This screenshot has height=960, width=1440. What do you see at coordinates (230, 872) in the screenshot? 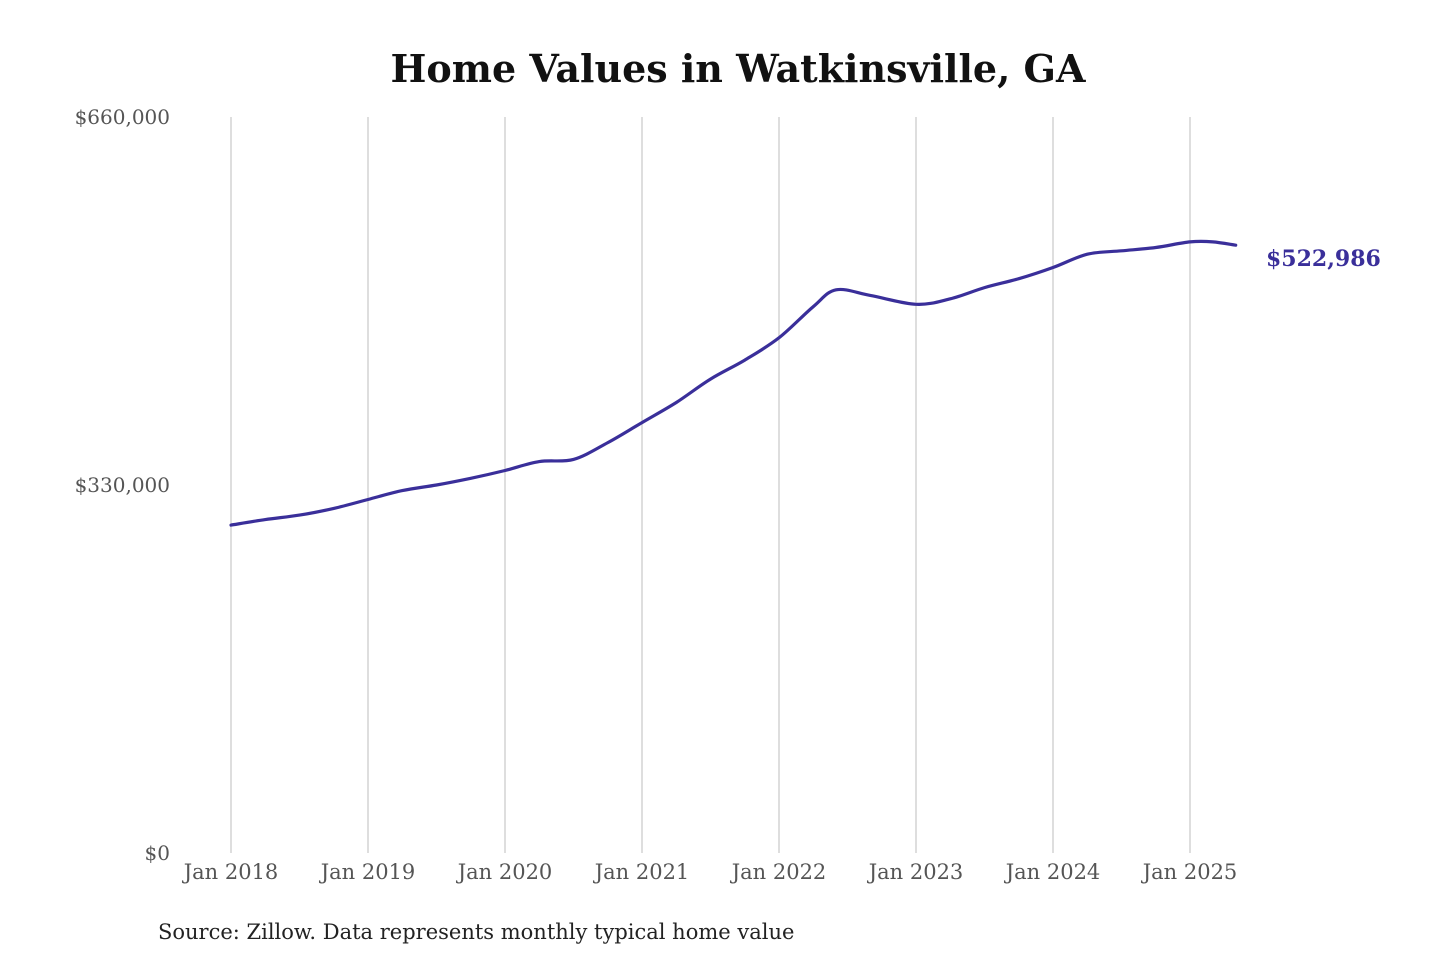
I see `x-tick-label: Jan 2018` at bounding box center [230, 872].